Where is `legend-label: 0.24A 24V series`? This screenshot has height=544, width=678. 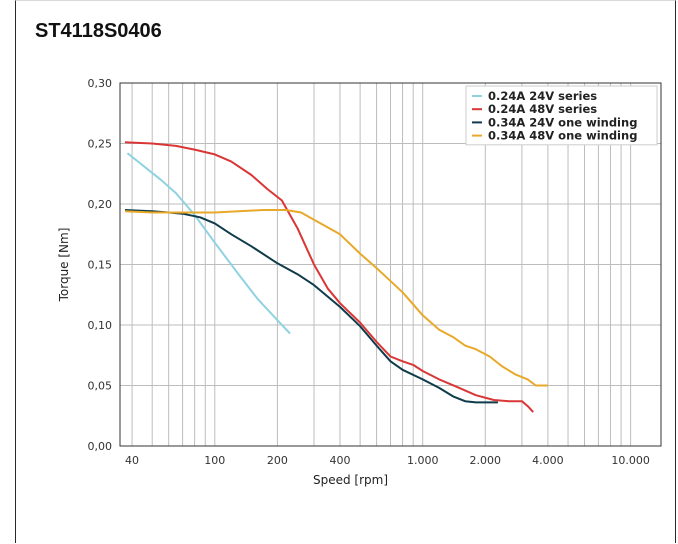
legend-label: 0.24A 24V series is located at coordinates (542, 96).